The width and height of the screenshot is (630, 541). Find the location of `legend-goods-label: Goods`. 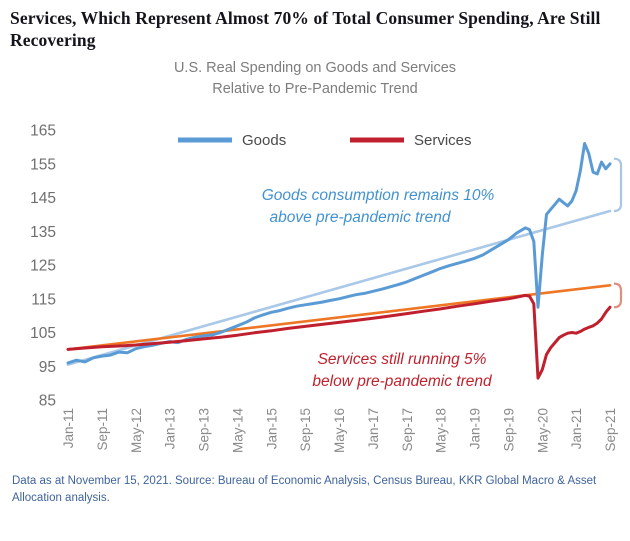

legend-goods-label: Goods is located at coordinates (264, 140).